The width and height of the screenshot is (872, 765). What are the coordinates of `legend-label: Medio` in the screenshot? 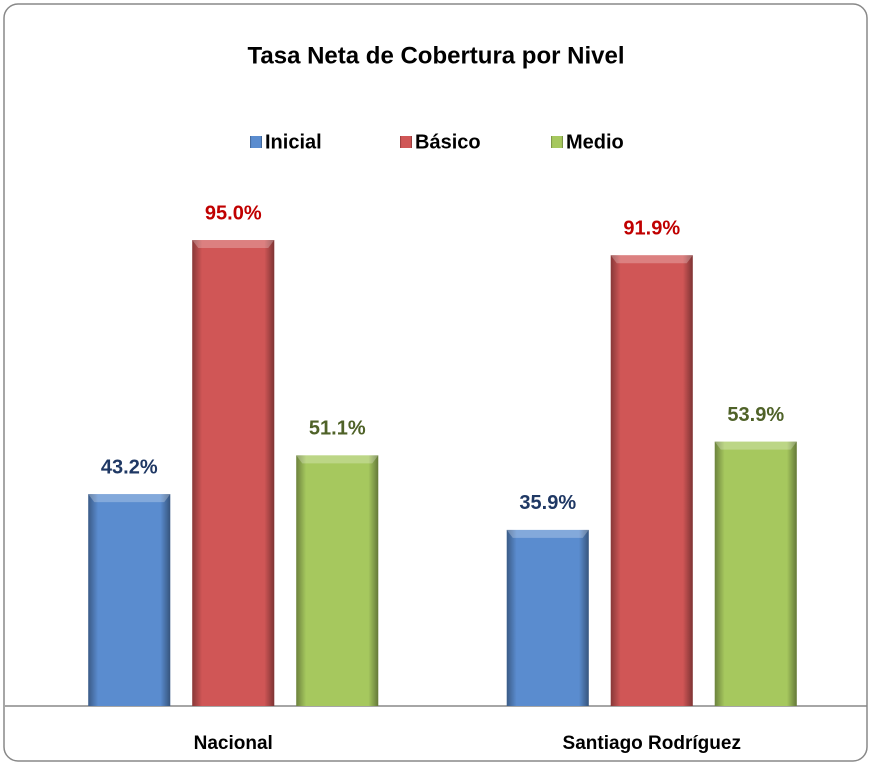 It's located at (595, 142).